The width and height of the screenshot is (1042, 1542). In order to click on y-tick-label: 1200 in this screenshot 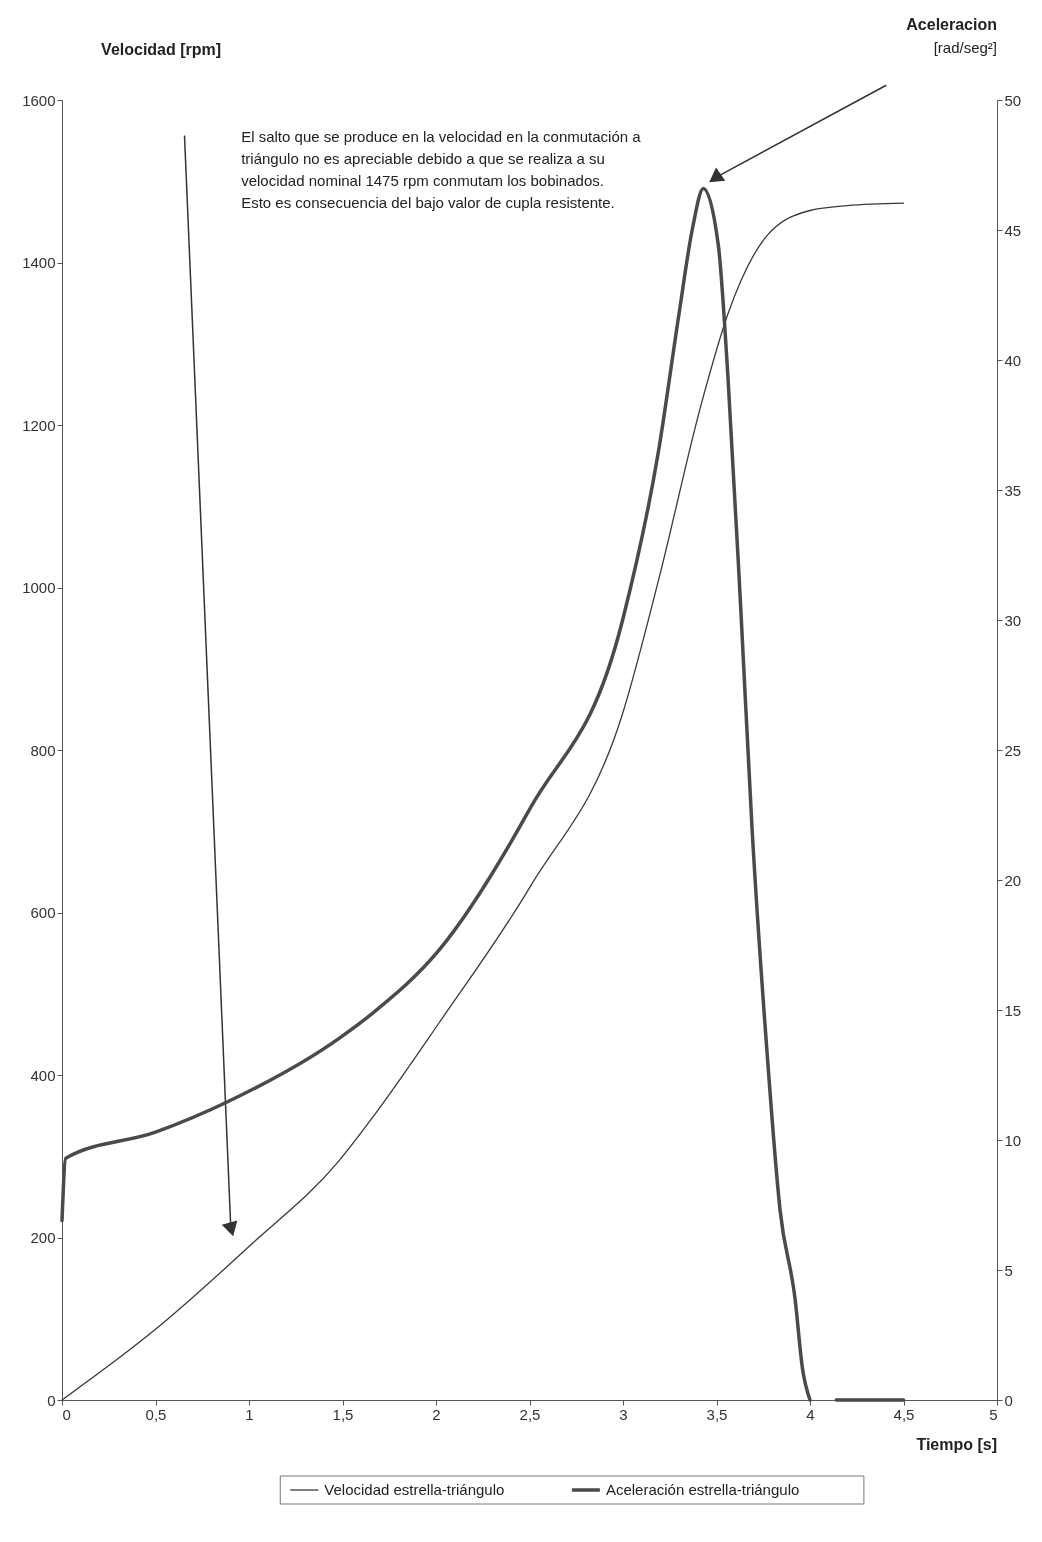, I will do `click(39, 425)`.